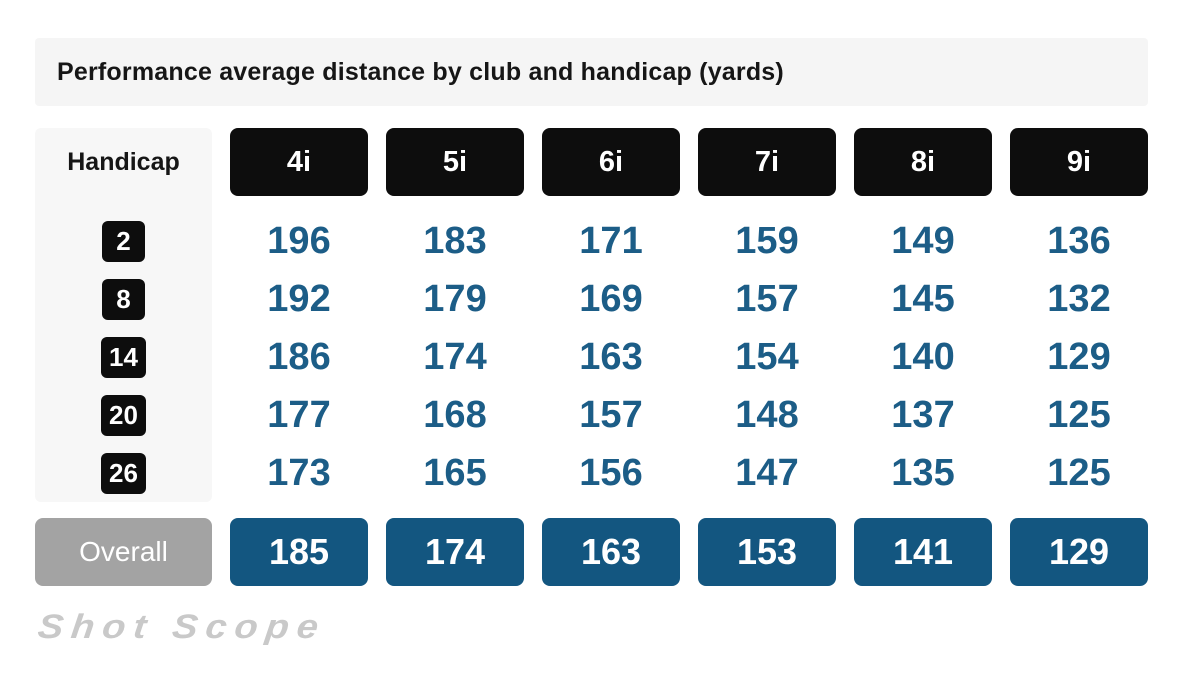 The image size is (1200, 686). I want to click on handicap-chip-2: 2, so click(123, 241).